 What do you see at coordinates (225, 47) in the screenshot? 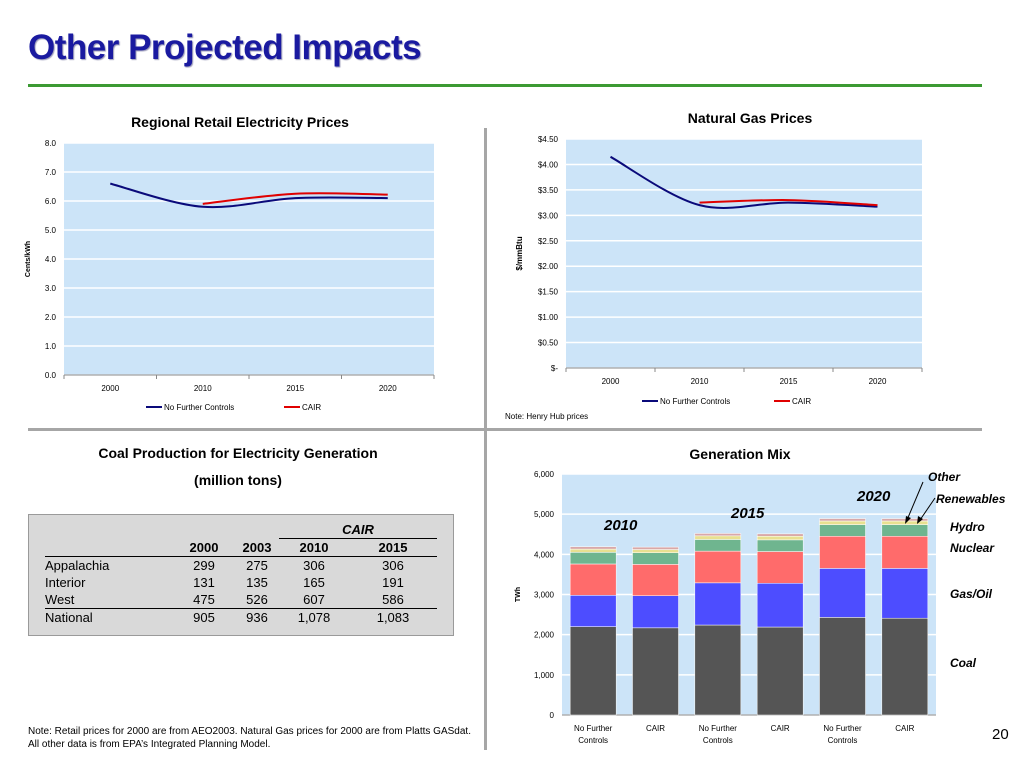
I see `page-title: Other Projected Impacts` at bounding box center [225, 47].